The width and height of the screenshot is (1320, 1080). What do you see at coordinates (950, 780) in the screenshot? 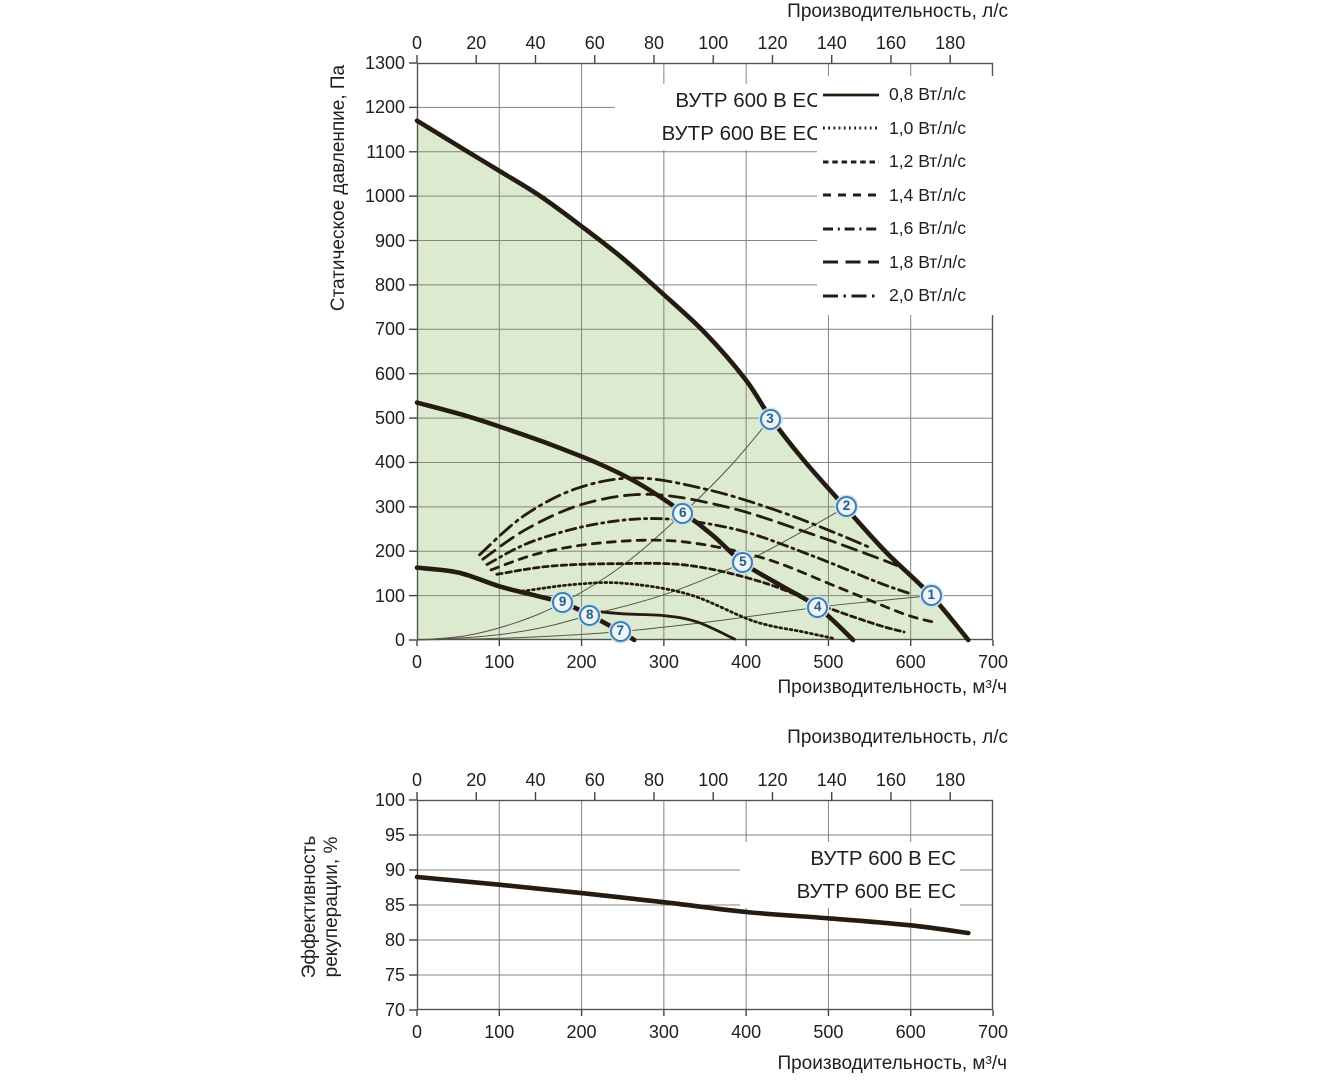
I see `x-top-tick-label-180: 180` at bounding box center [950, 780].